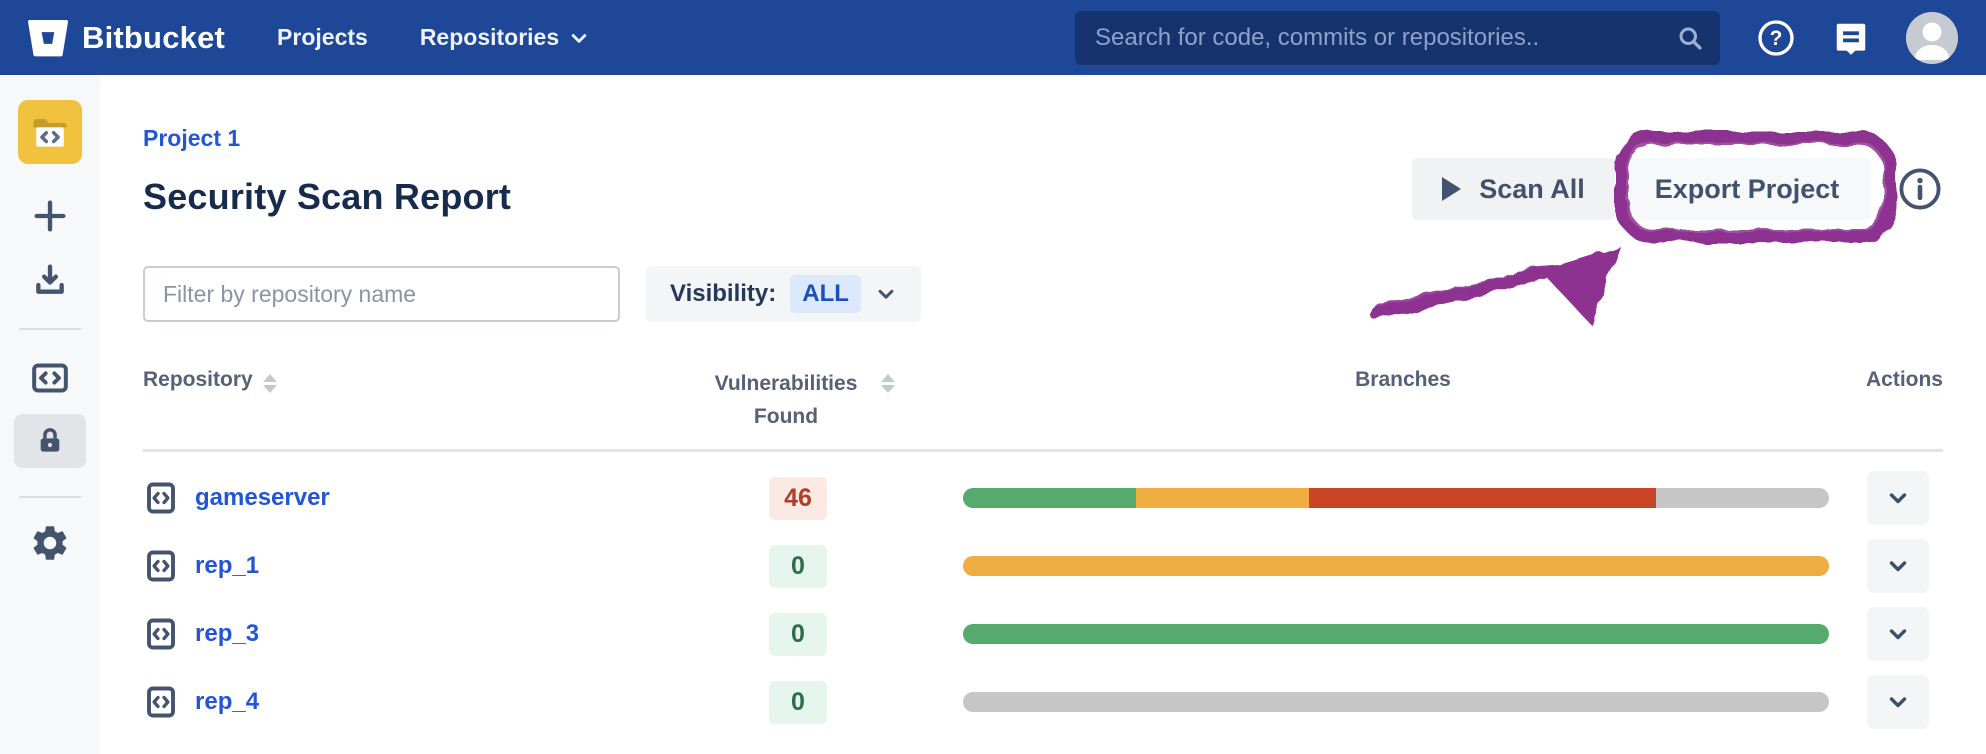  I want to click on visibility-value: ALL, so click(825, 294).